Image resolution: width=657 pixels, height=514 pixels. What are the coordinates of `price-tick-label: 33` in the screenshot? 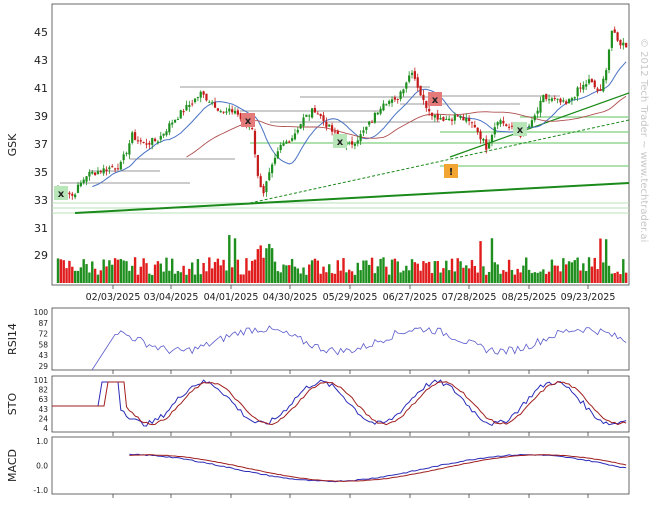 It's located at (41, 200).